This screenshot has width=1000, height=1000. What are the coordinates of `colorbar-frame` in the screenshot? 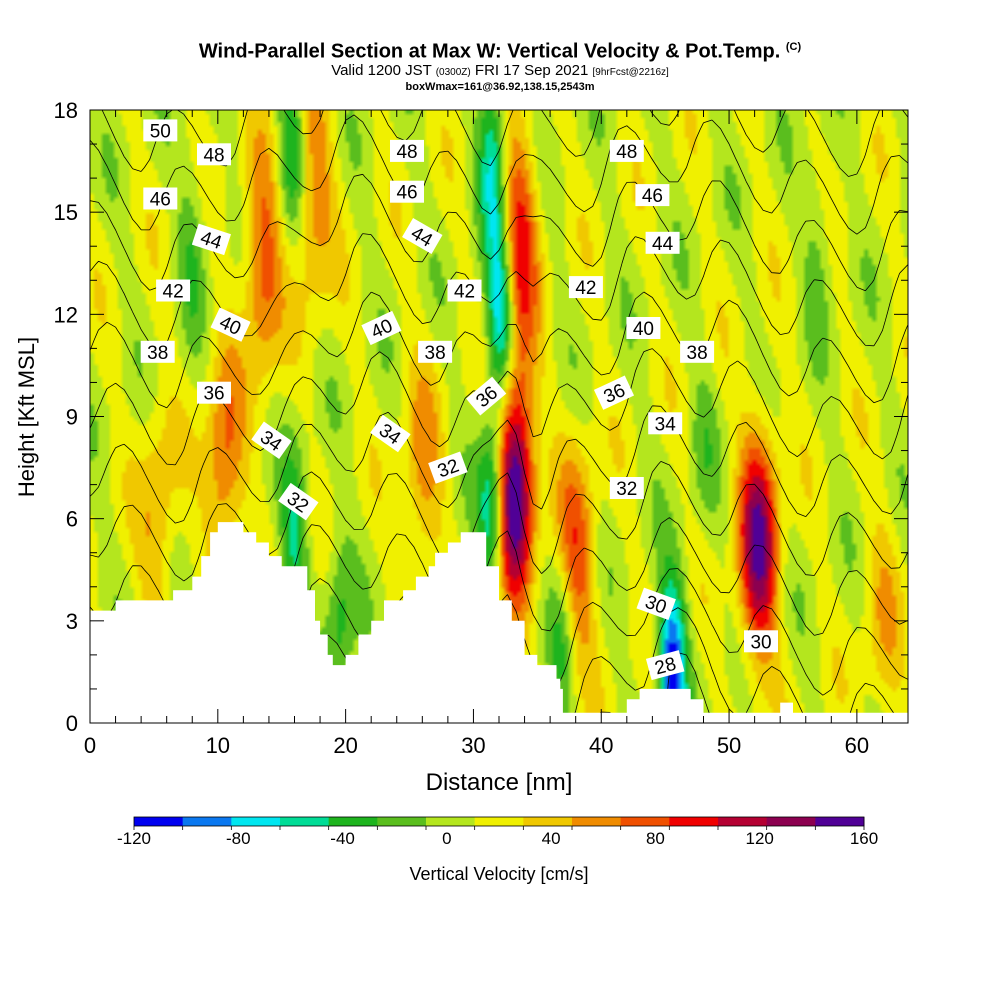 It's located at (499, 821).